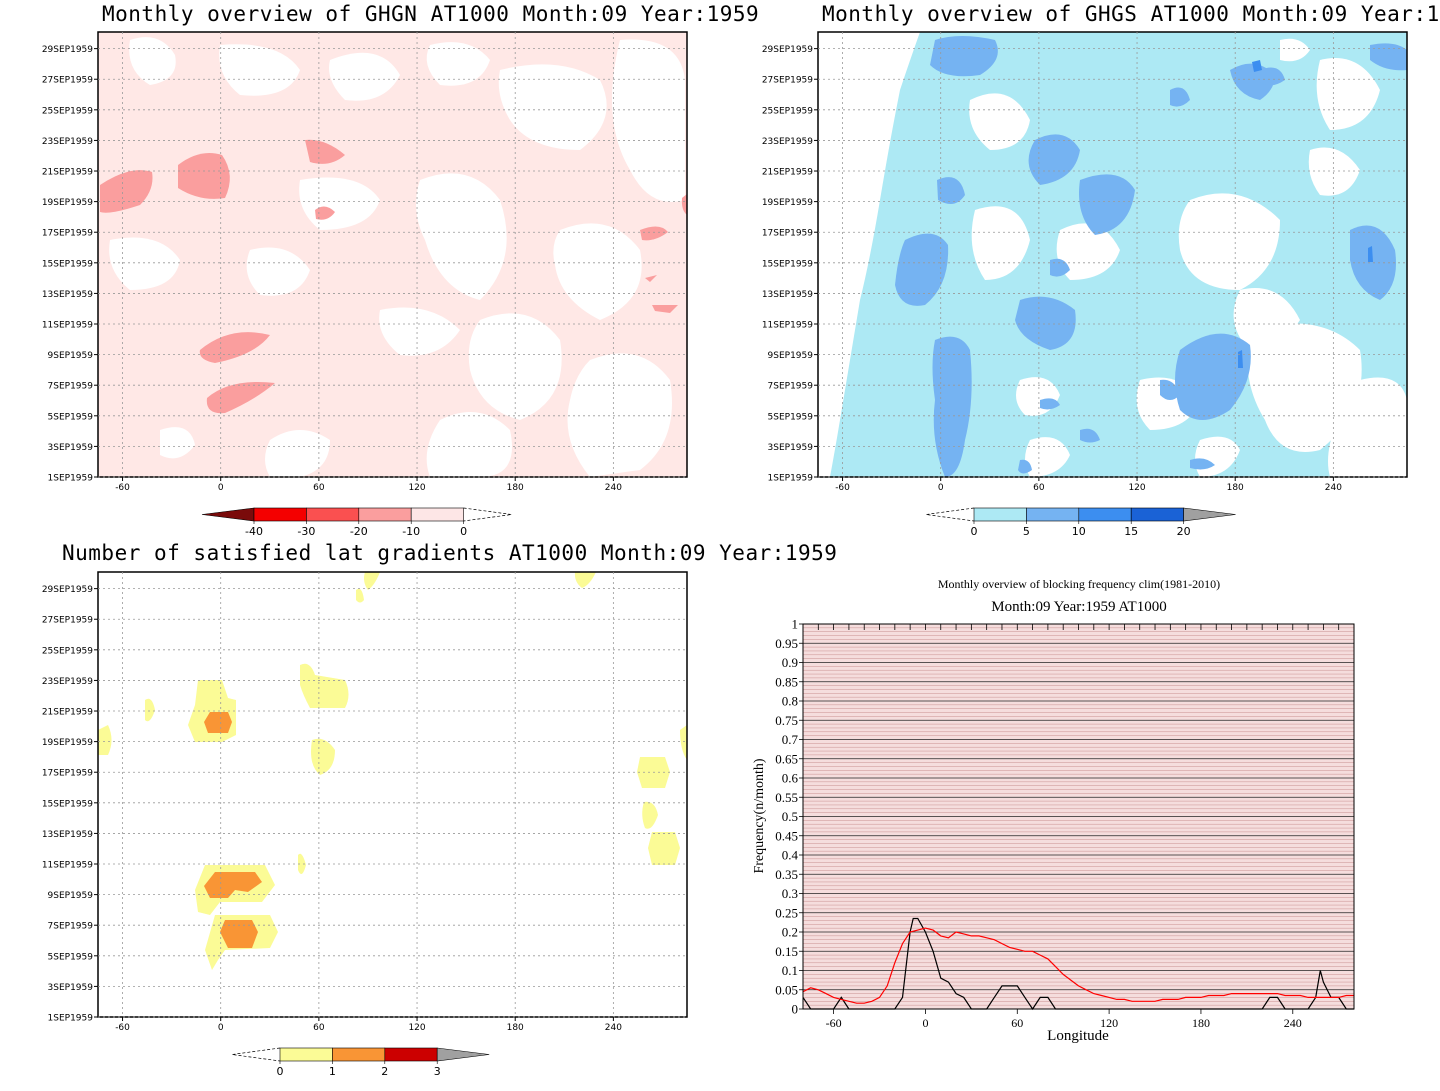 This screenshot has height=1091, width=1440. I want to click on freq-xlabel: Longitude, so click(1078, 1036).